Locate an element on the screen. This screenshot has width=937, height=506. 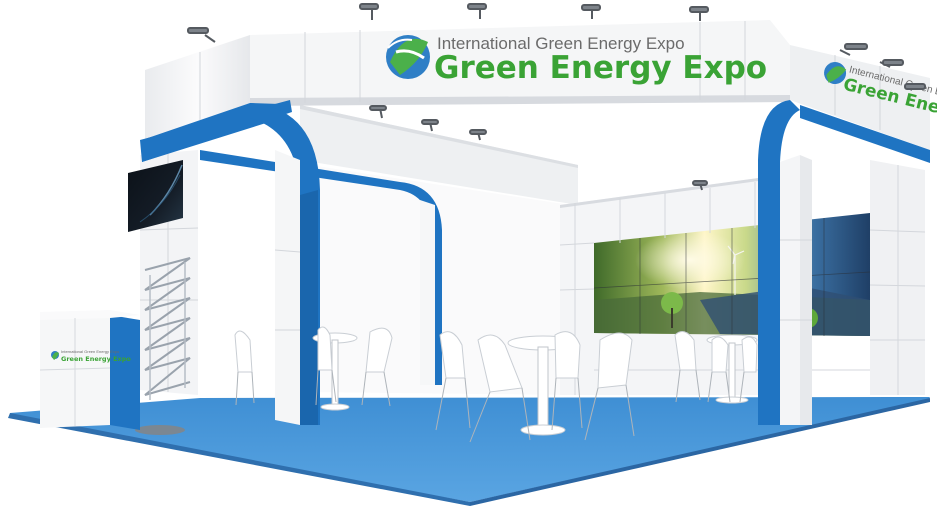
front-right-arch is located at coordinates (844, 262).